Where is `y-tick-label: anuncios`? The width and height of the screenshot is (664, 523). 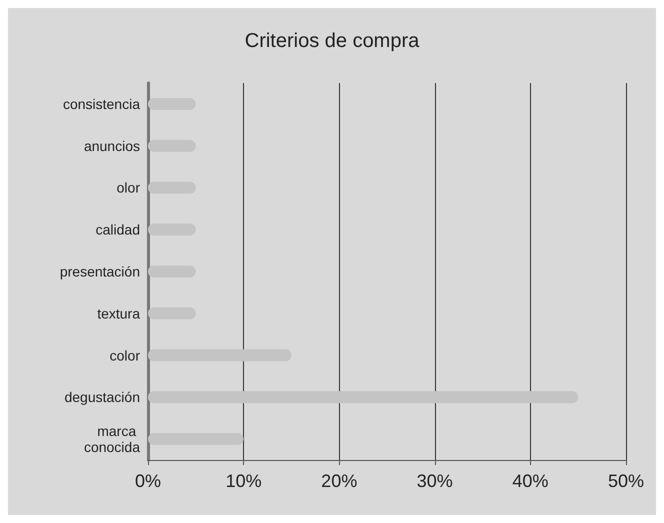
y-tick-label: anuncios is located at coordinates (112, 146).